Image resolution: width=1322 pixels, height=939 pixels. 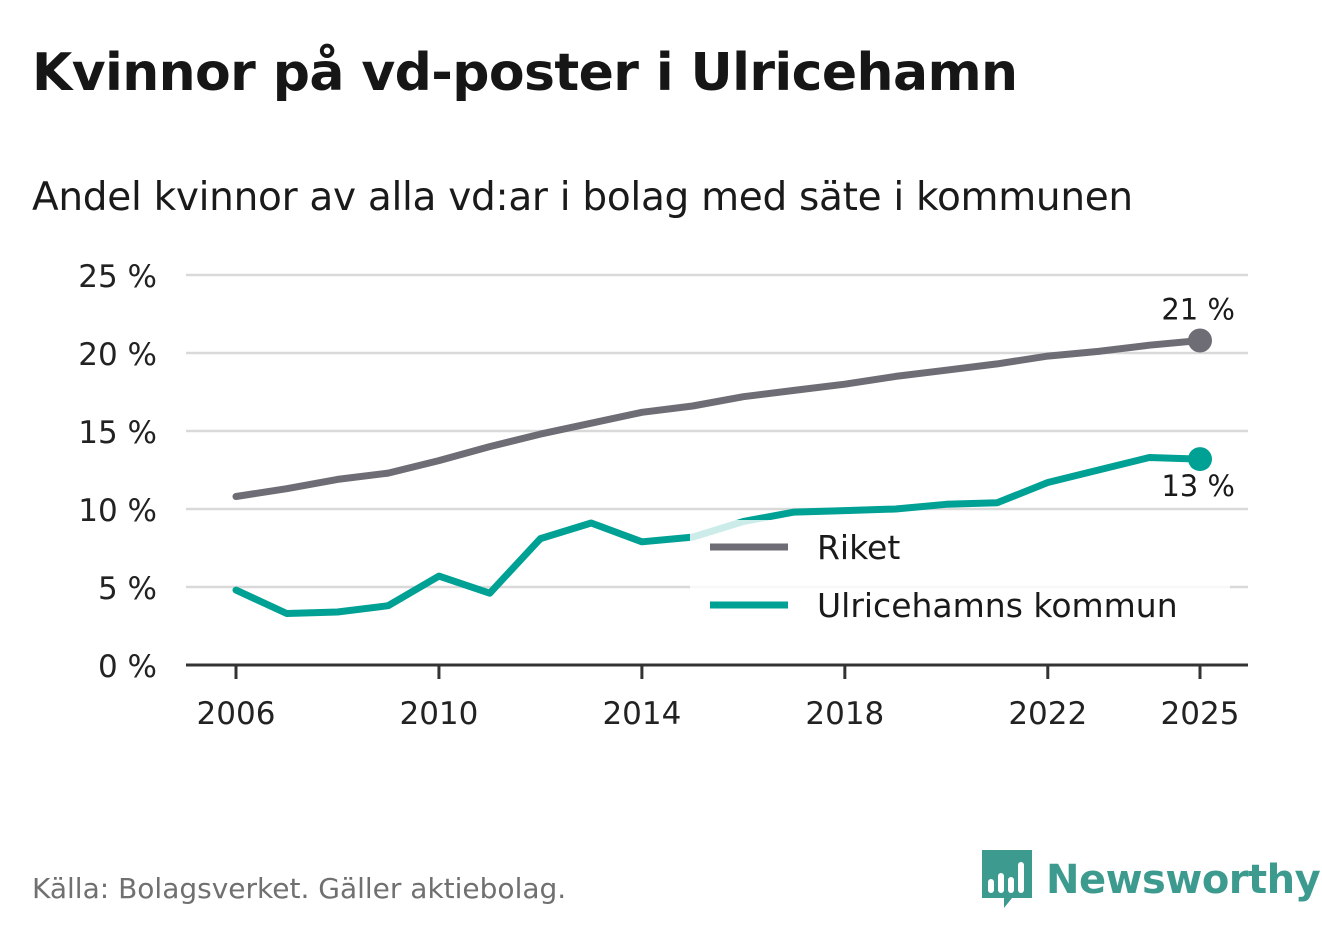 I want to click on data-label-end: 21 %, so click(x=1198, y=310).